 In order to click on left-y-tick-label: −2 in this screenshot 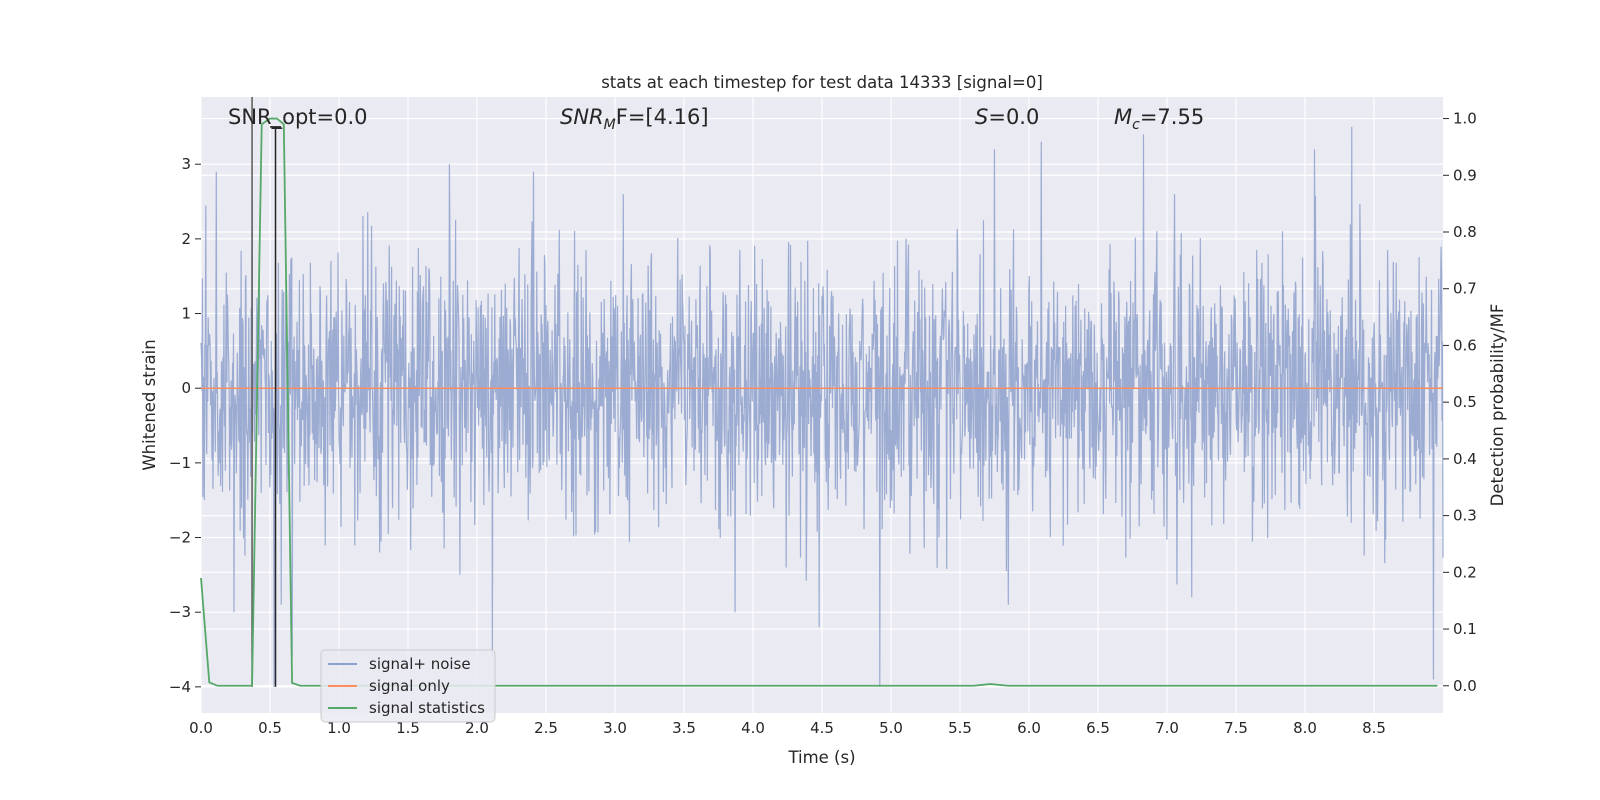, I will do `click(180, 538)`.